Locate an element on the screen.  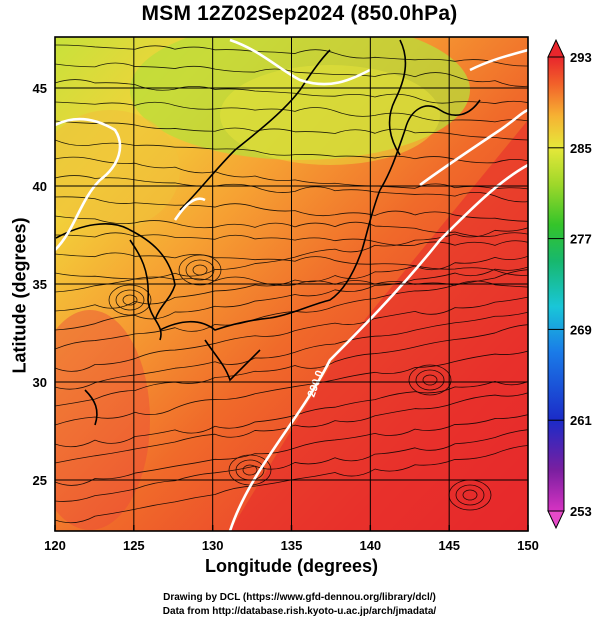
x-axis-label: Longitude (degrees) is located at coordinates (291, 566).